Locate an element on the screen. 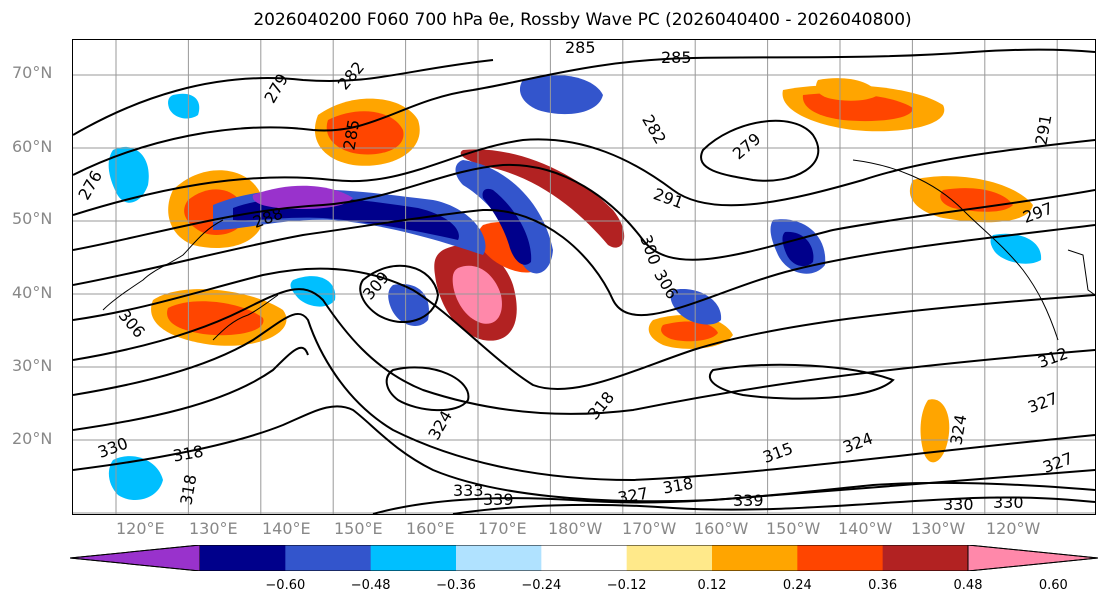 Image resolution: width=1105 pixels, height=606 pixels. contour-label: 315 is located at coordinates (777, 453).